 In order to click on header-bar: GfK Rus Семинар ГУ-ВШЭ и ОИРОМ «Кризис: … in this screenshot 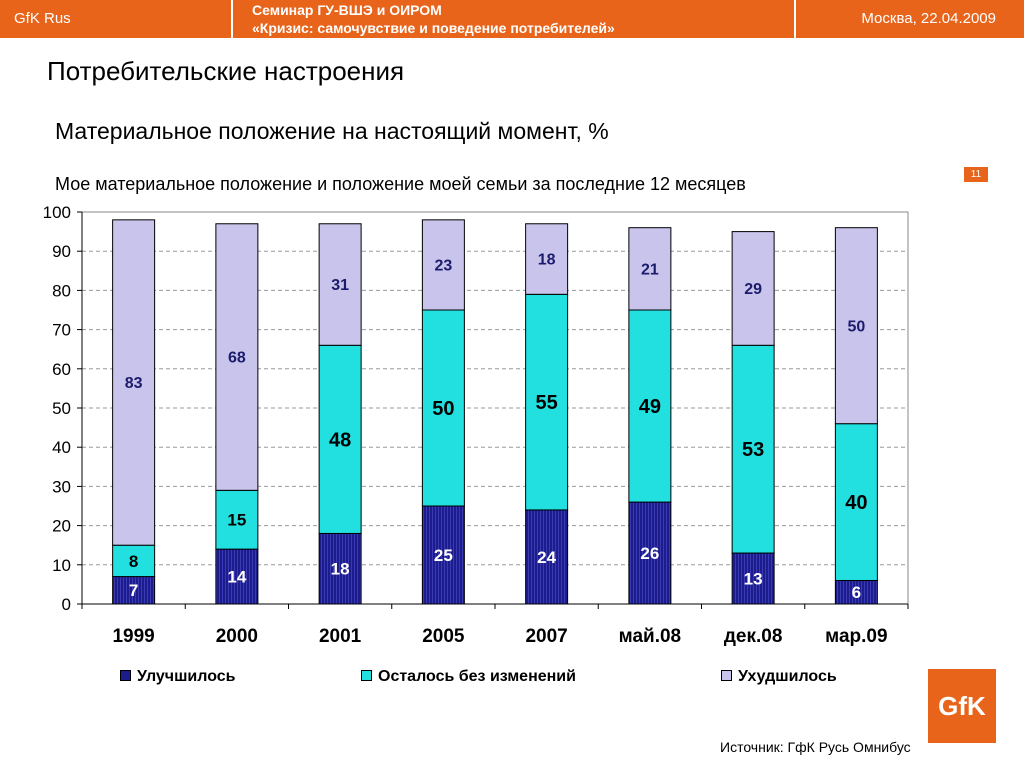, I will do `click(512, 19)`.